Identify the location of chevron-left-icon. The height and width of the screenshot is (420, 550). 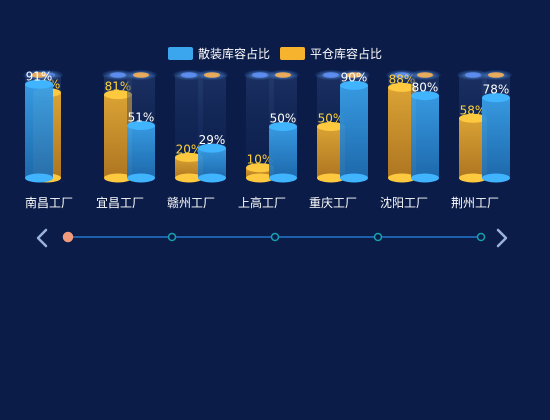
(42, 238).